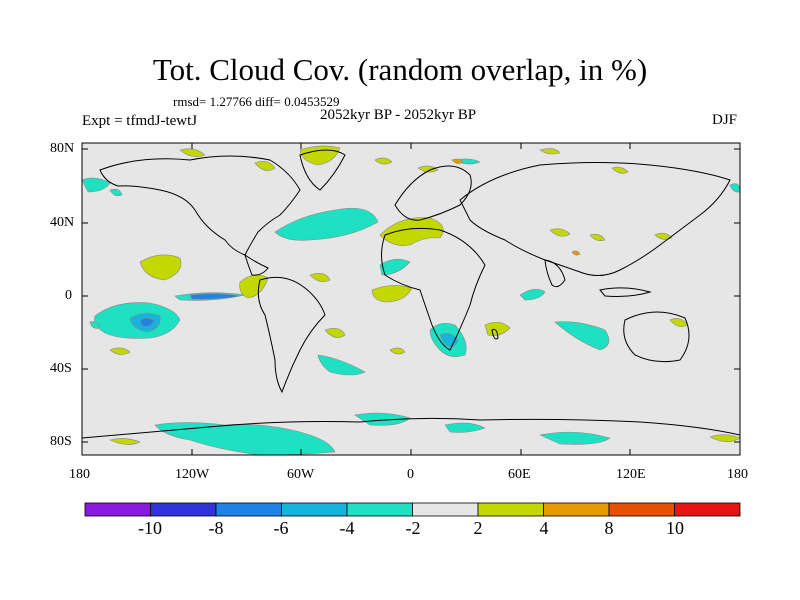 The width and height of the screenshot is (800, 600). I want to click on period-label: 2052kyr BP - 2052kyr BP, so click(398, 115).